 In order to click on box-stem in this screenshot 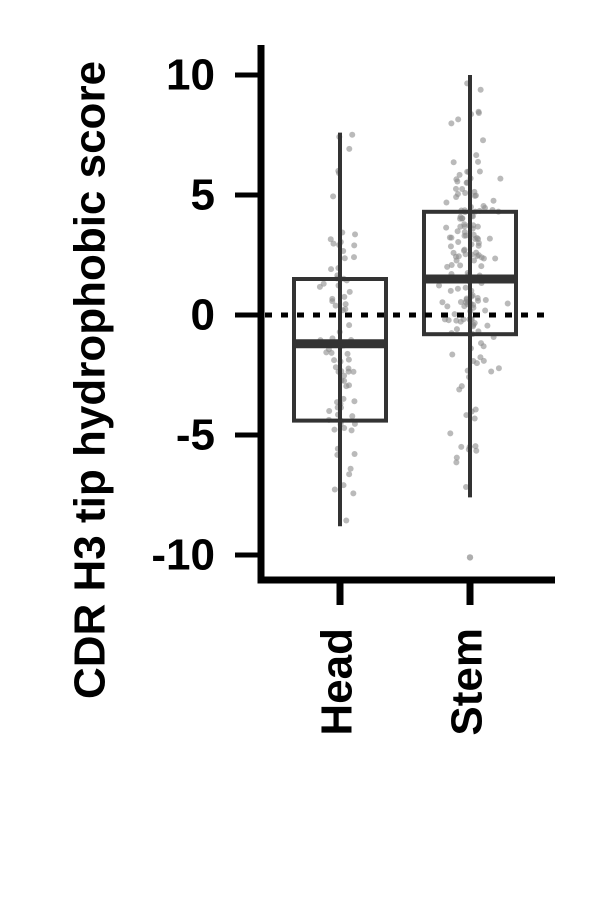, I will do `click(470, 273)`.